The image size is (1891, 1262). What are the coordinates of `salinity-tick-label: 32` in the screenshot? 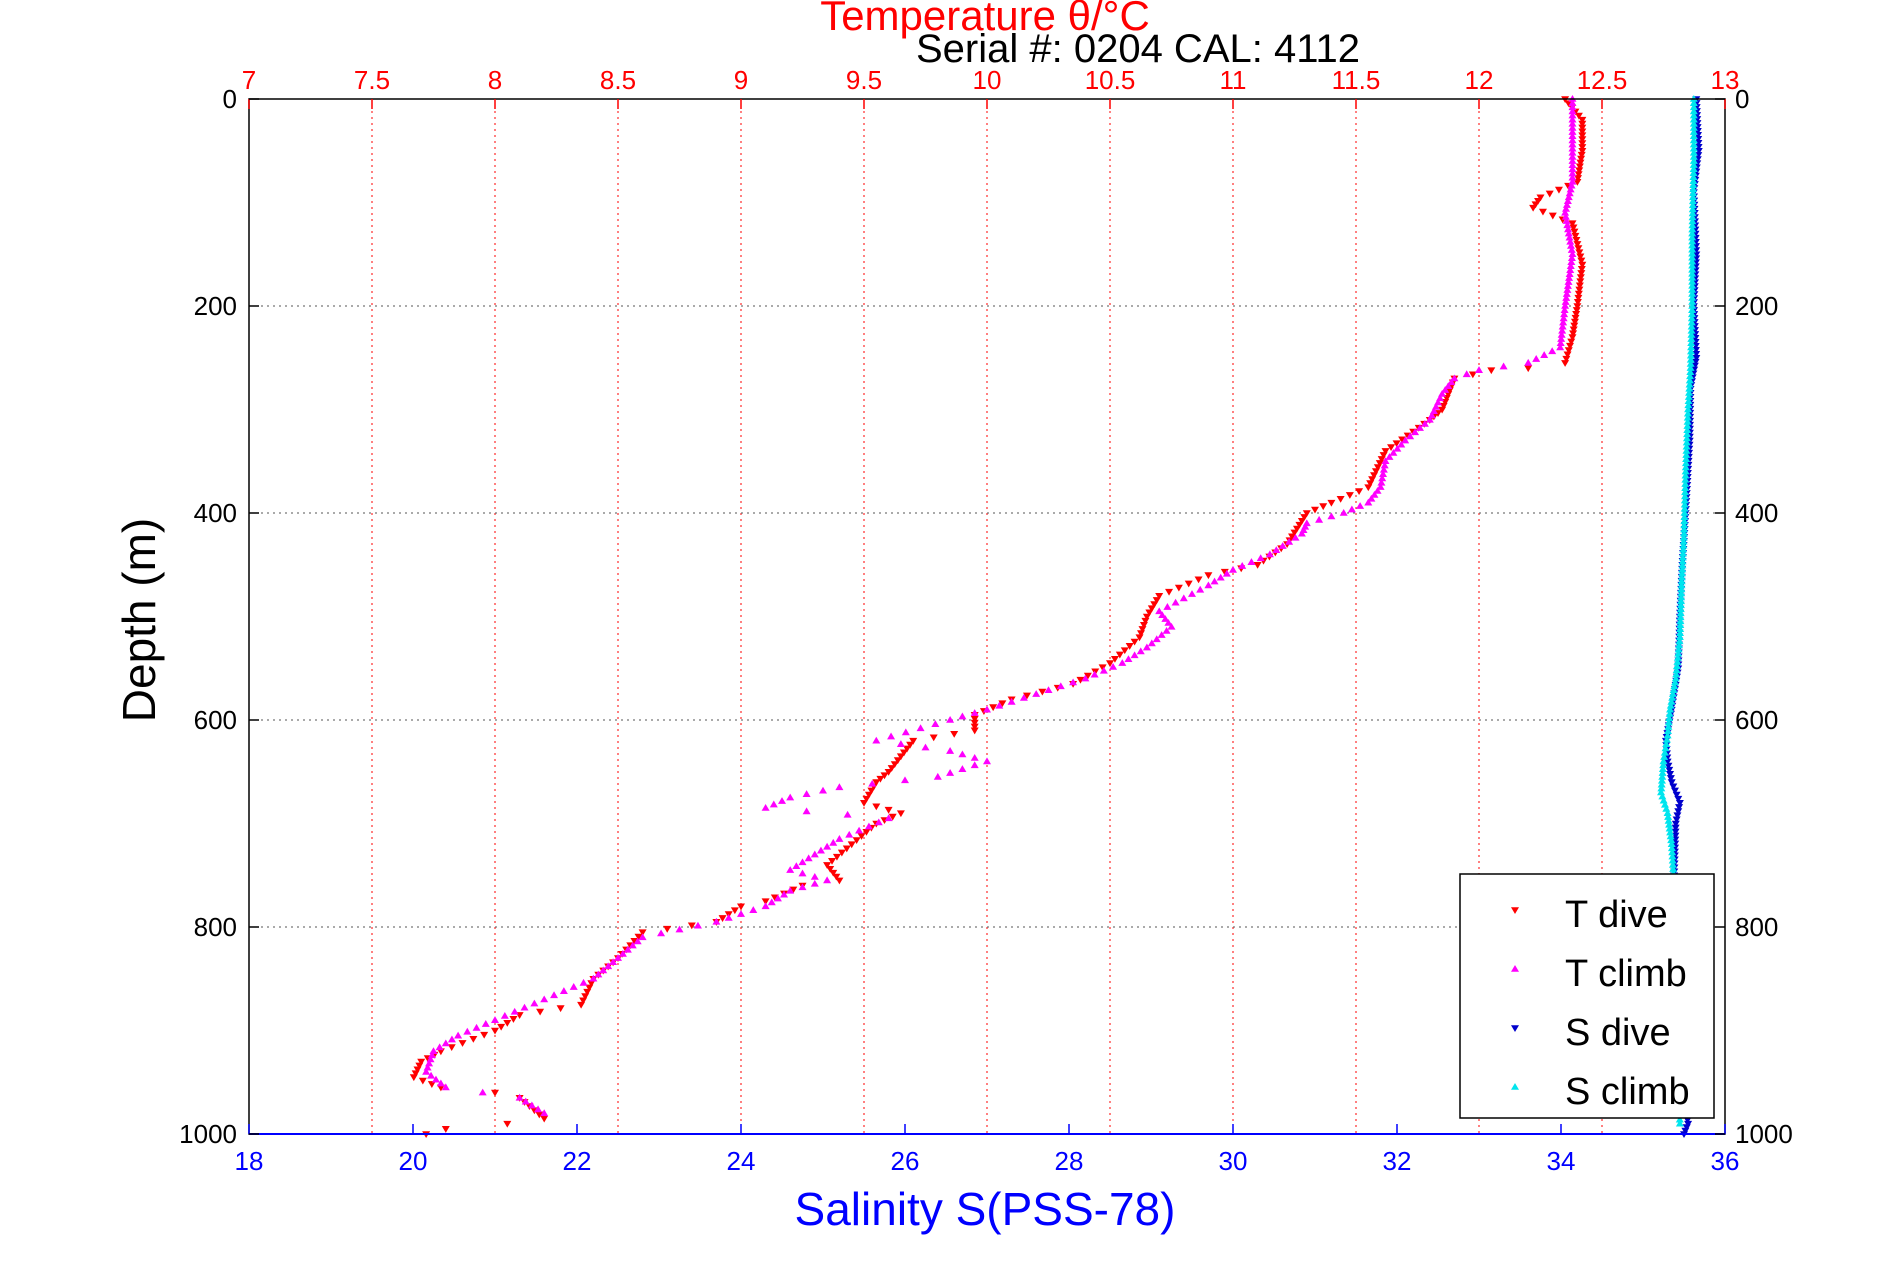 It's located at (1397, 1161).